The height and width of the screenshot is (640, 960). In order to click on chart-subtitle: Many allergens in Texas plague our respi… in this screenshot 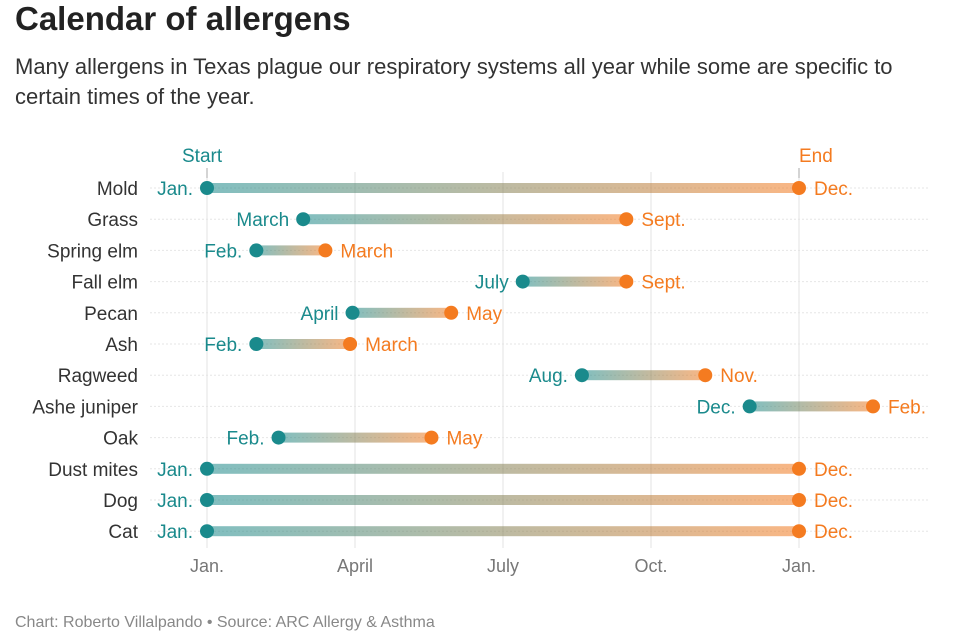, I will do `click(454, 81)`.